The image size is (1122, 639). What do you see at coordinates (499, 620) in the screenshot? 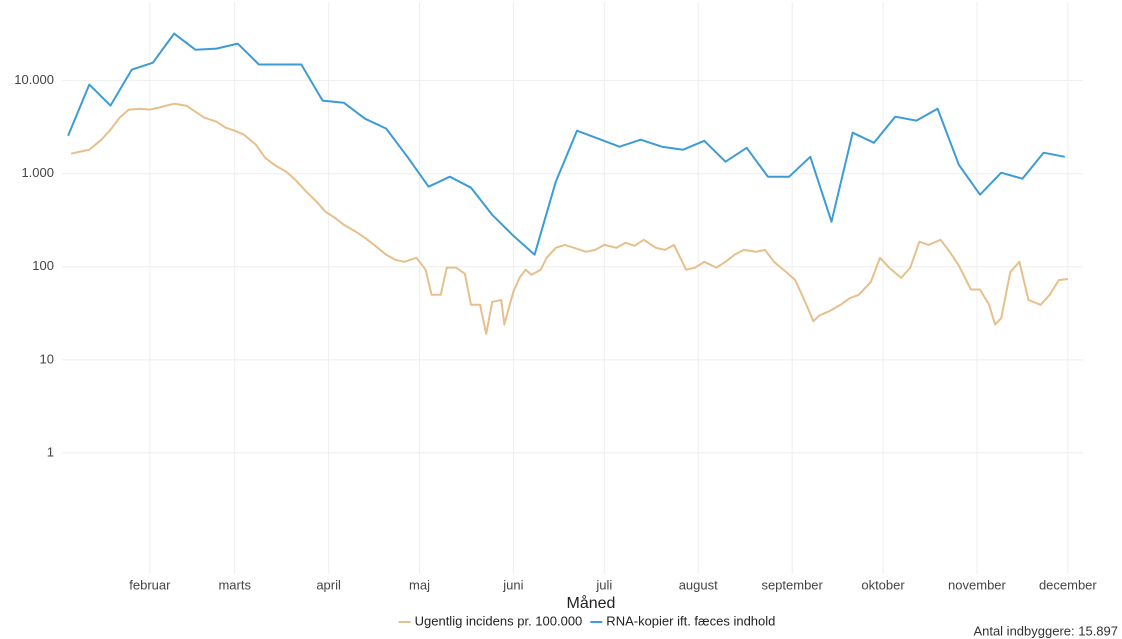
I see `legend-label: Ugentlig incidens pr. 100.000` at bounding box center [499, 620].